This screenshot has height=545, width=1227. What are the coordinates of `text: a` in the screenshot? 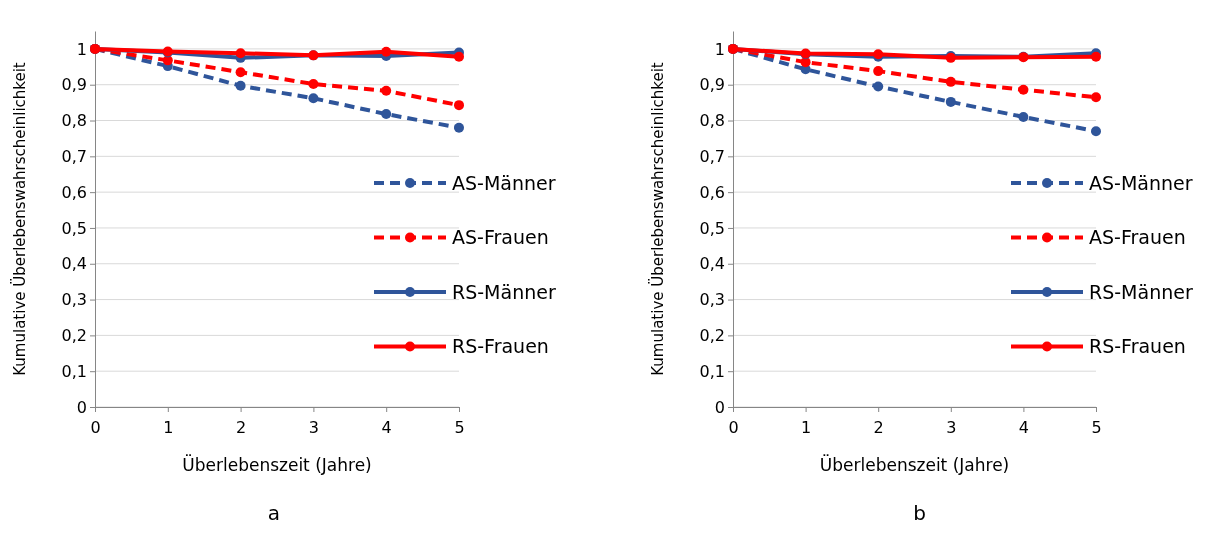 It's located at (274, 513).